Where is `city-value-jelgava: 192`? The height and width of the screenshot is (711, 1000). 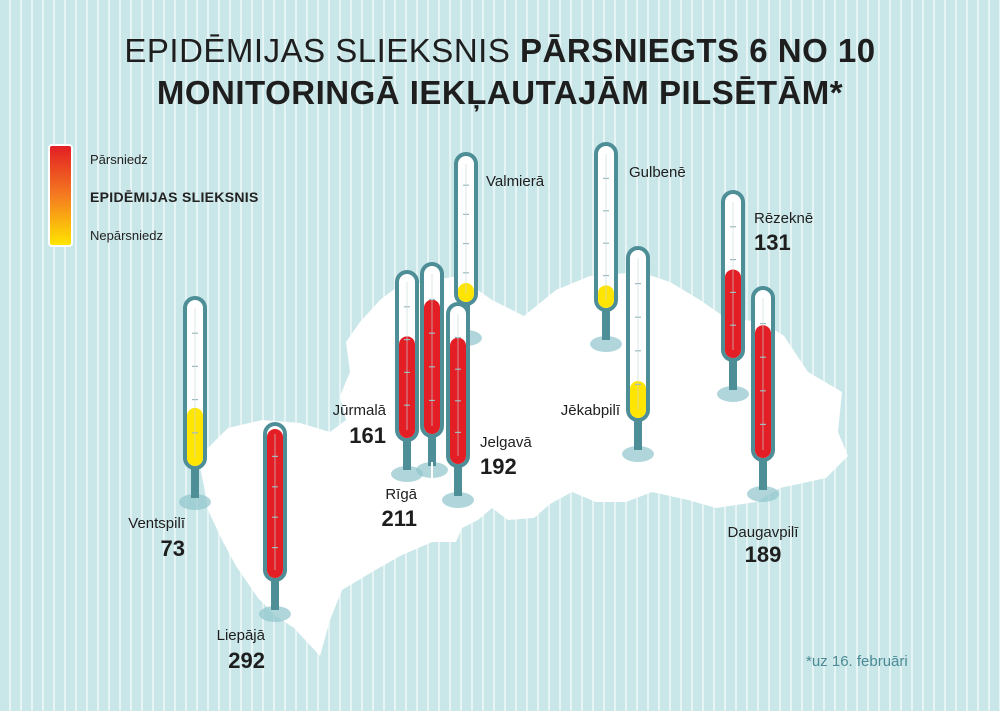
city-value-jelgava: 192 is located at coordinates (498, 466).